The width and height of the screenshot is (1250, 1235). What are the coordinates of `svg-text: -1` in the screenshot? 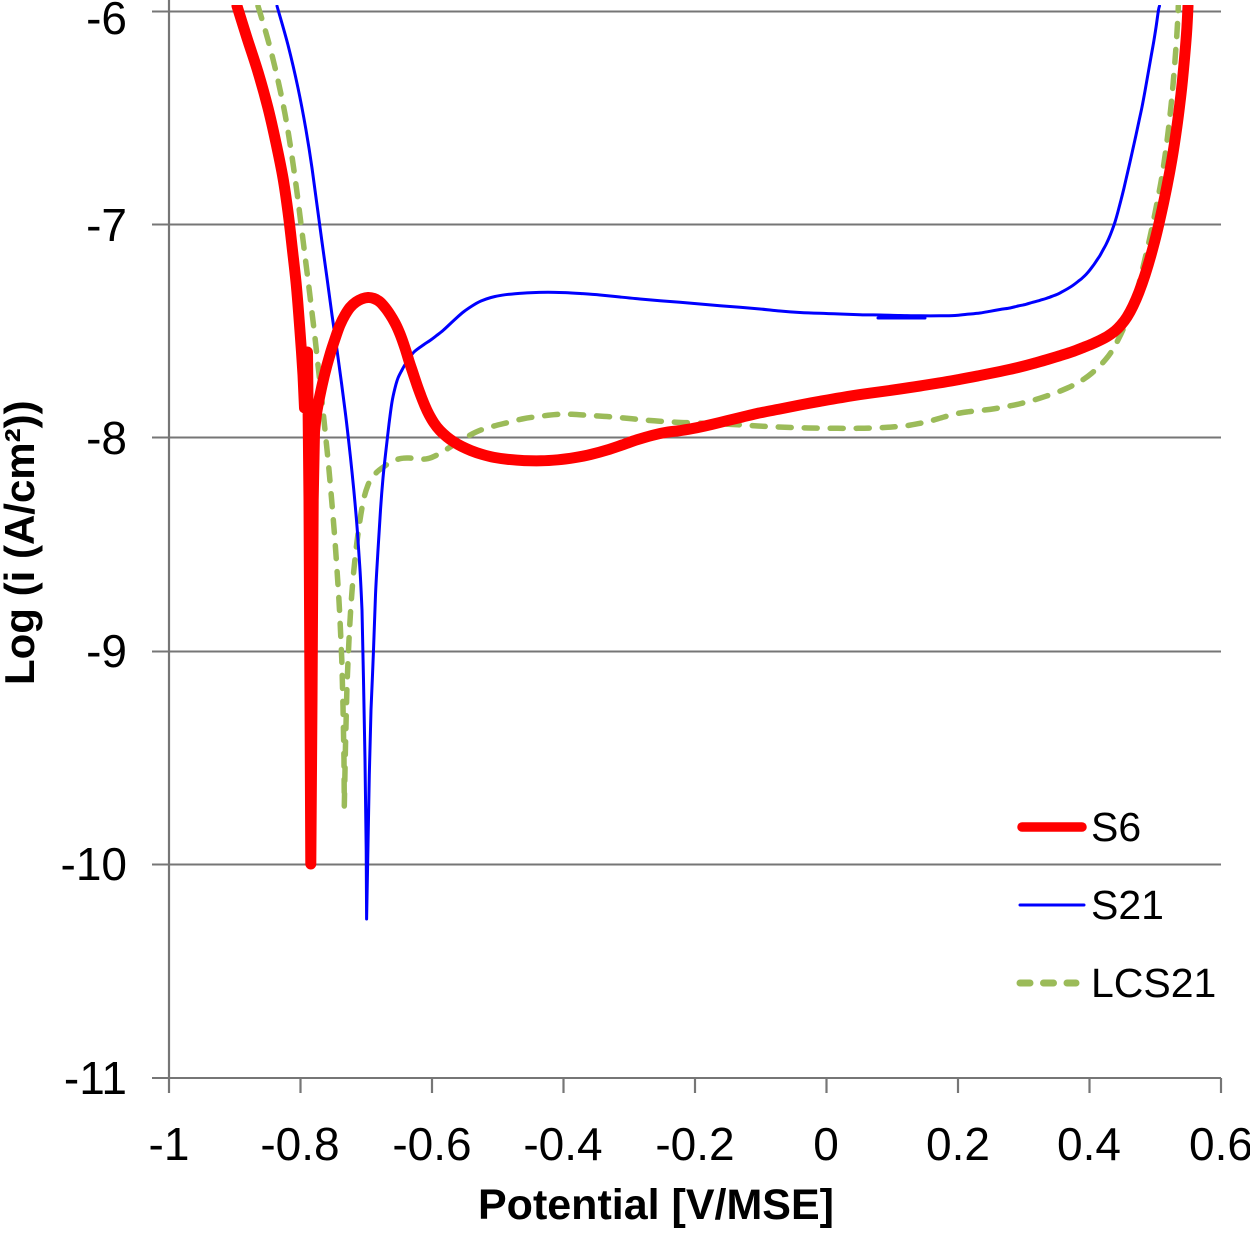 It's located at (169, 1144).